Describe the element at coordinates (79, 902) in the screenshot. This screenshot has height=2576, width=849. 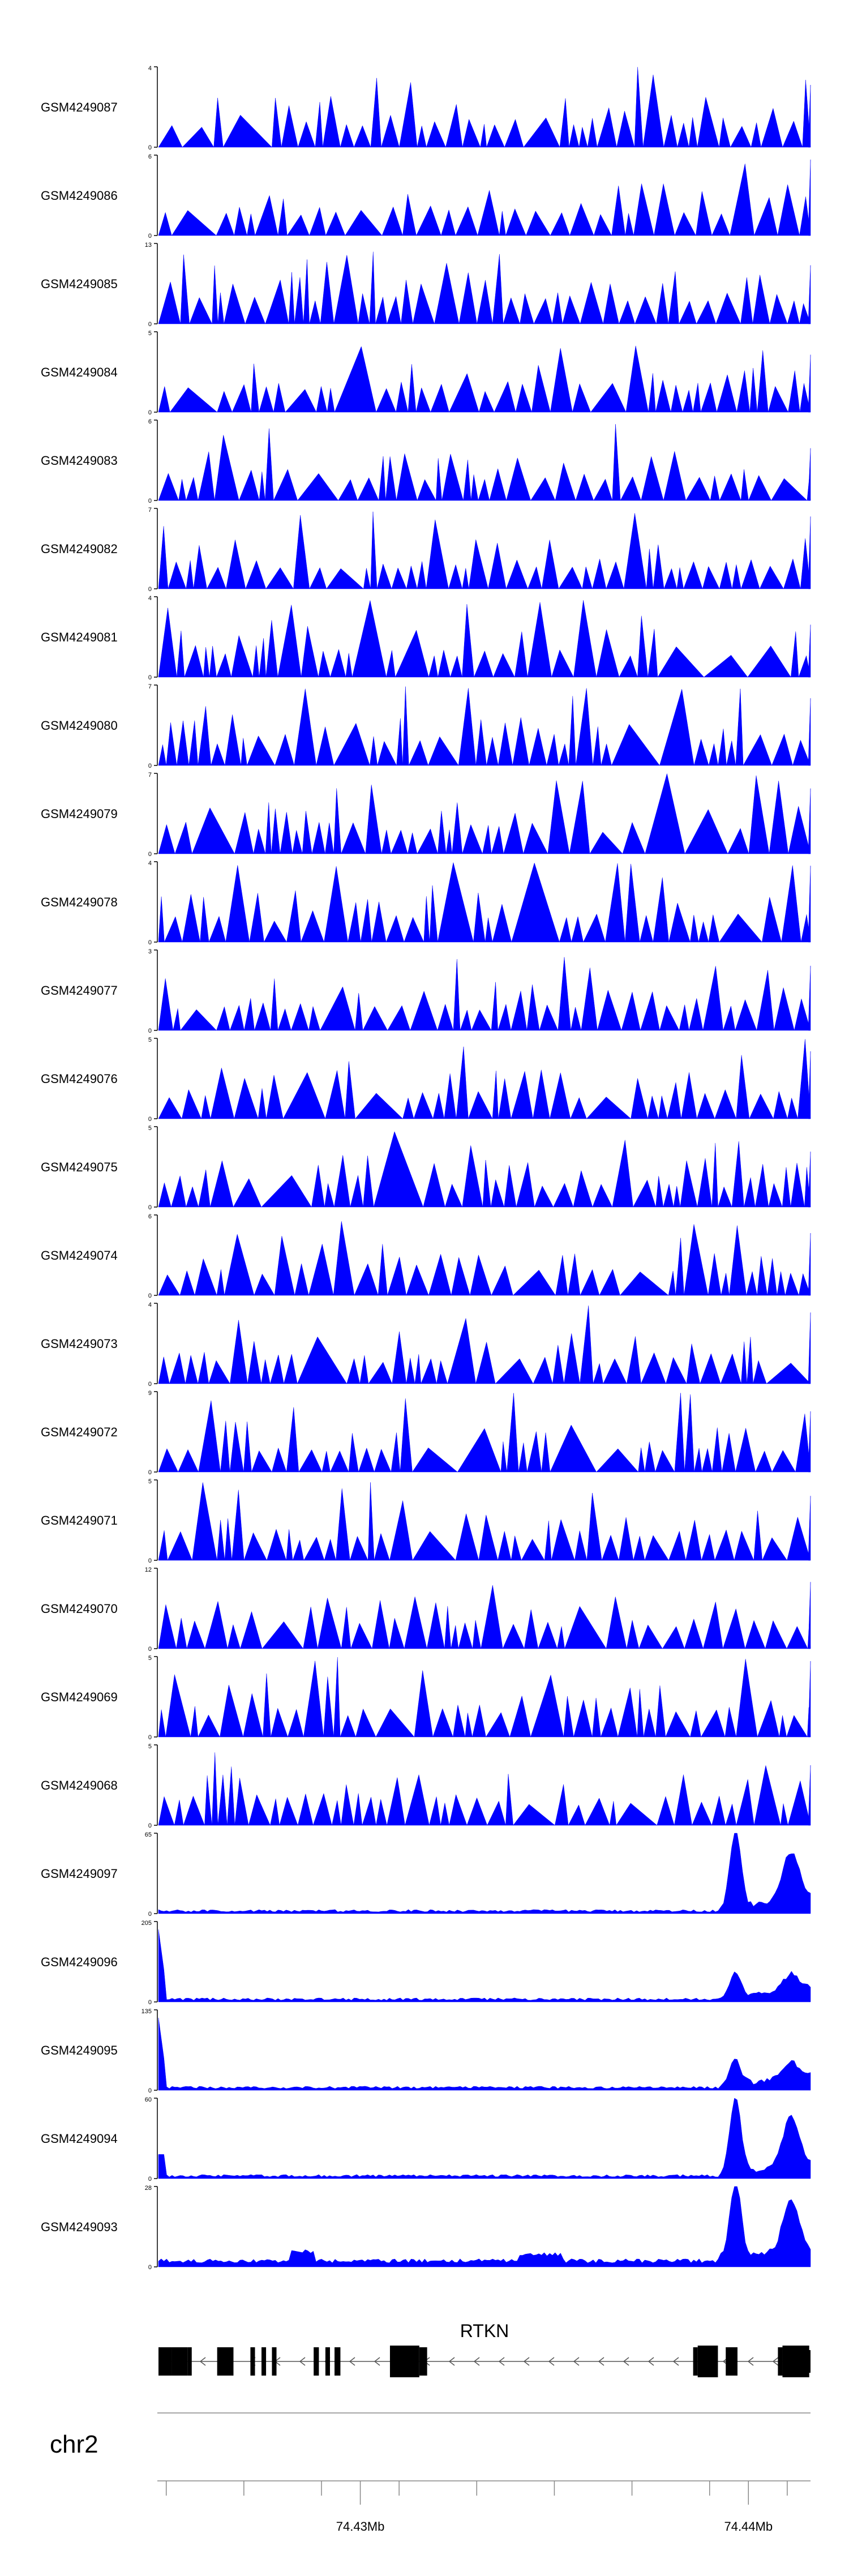
I see `track-label: GSM4249078` at that location.